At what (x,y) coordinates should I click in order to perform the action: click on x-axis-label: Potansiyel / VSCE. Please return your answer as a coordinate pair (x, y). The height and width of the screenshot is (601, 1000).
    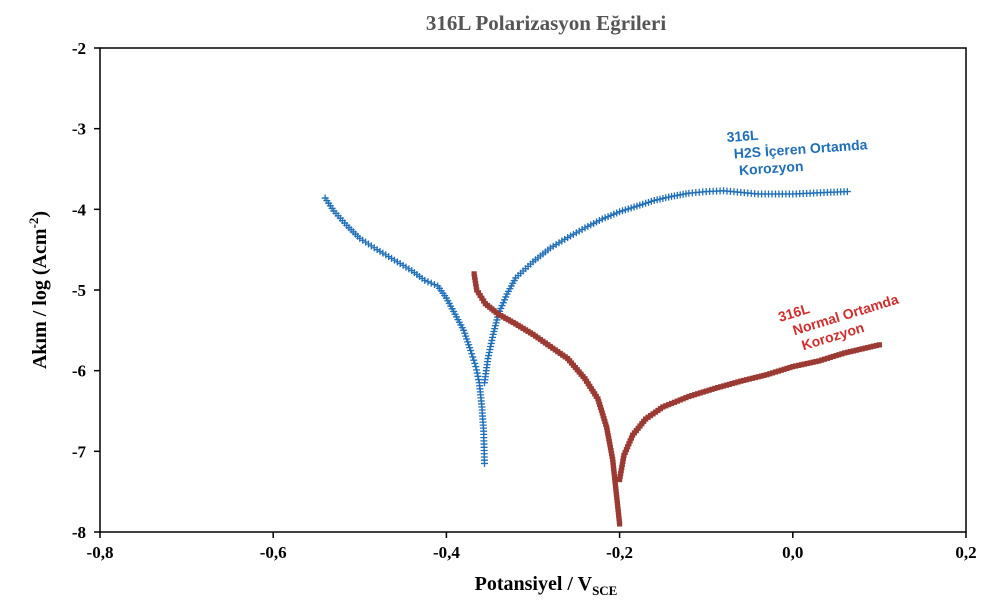
    Looking at the image, I should click on (546, 585).